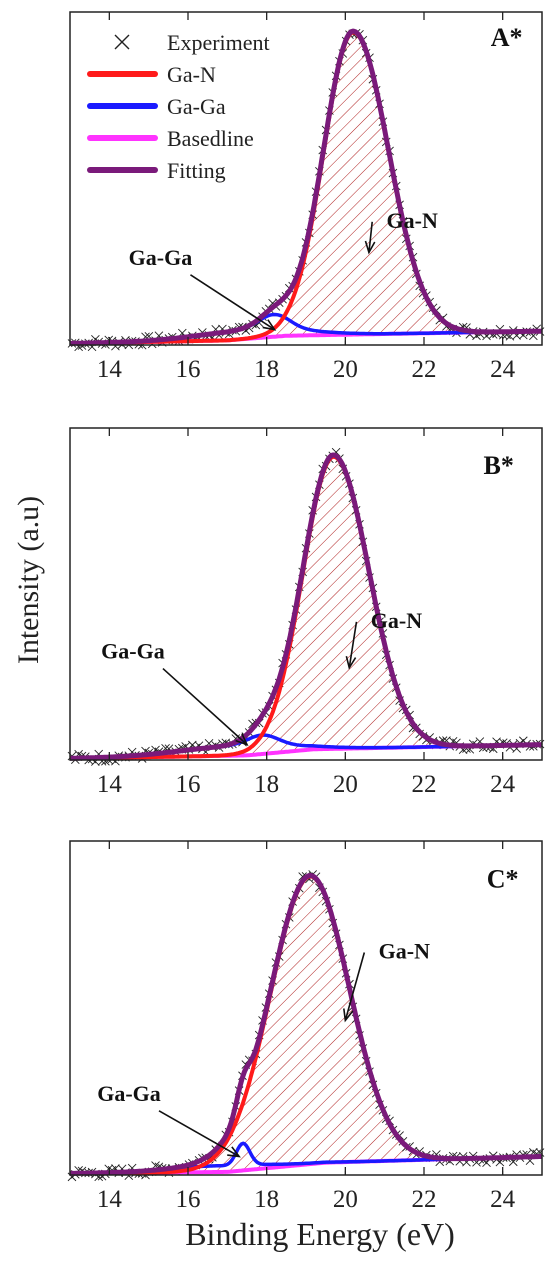 The image size is (550, 1272). I want to click on legend-label: Basedline, so click(210, 138).